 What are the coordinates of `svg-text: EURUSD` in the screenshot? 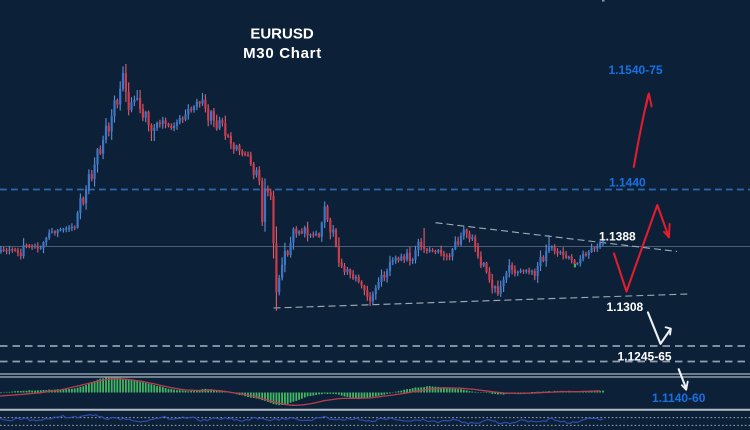 It's located at (282, 34).